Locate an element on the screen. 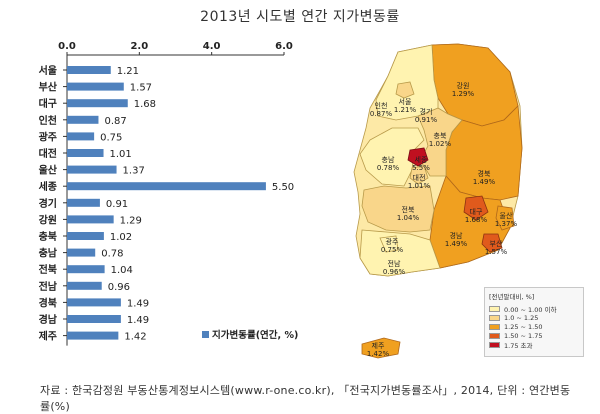  region-busan-shape is located at coordinates (492, 243).